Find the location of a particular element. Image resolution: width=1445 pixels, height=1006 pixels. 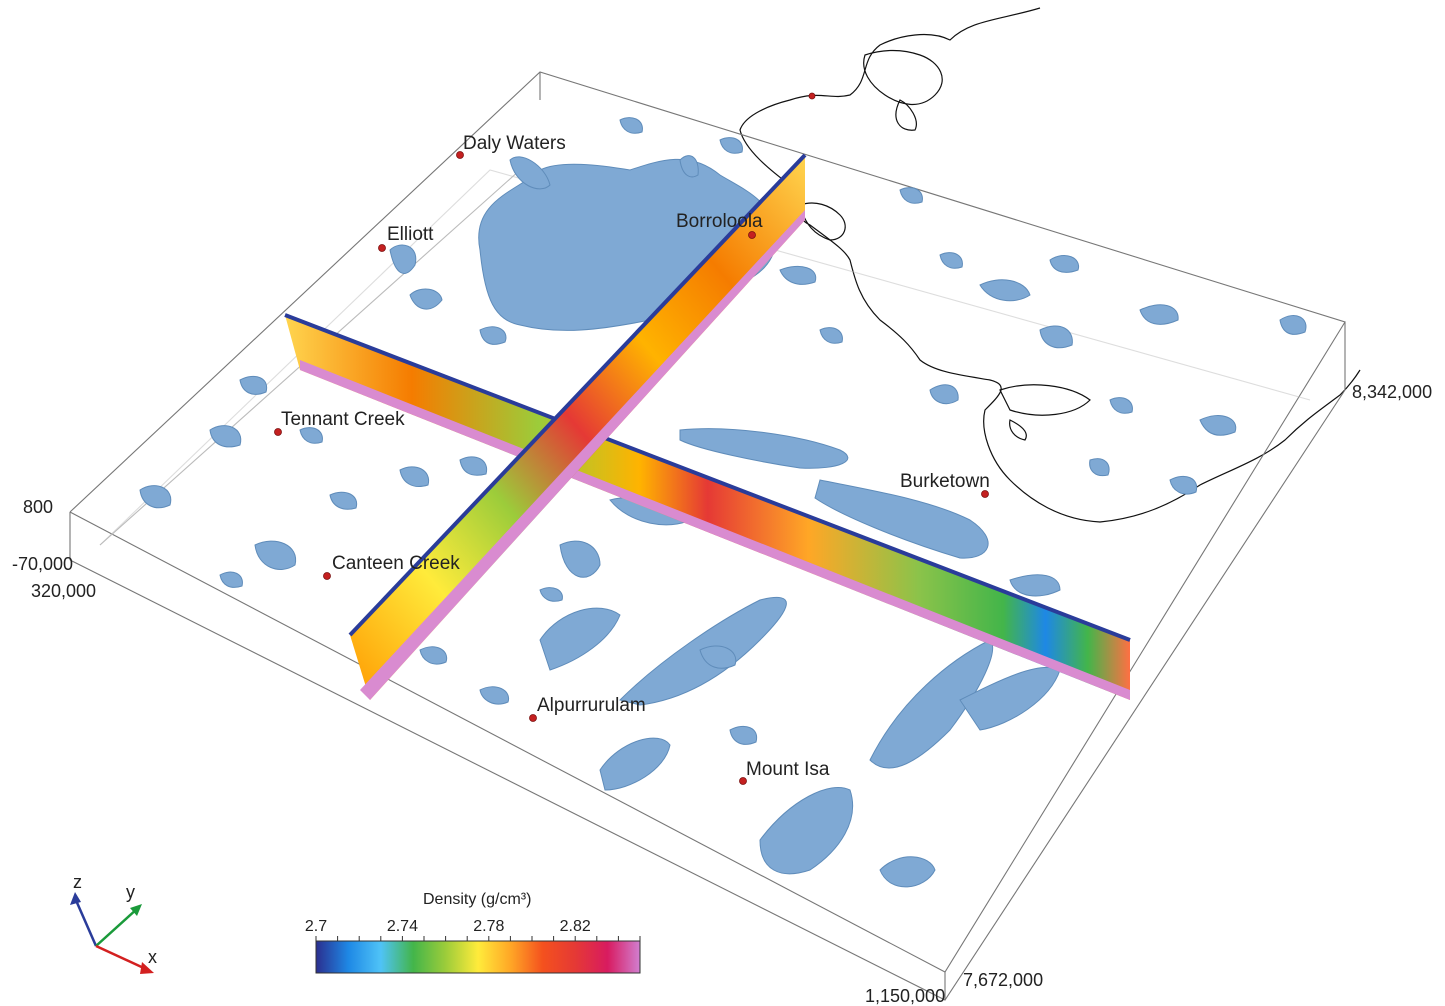

town-marker-borroloola is located at coordinates (752, 235).